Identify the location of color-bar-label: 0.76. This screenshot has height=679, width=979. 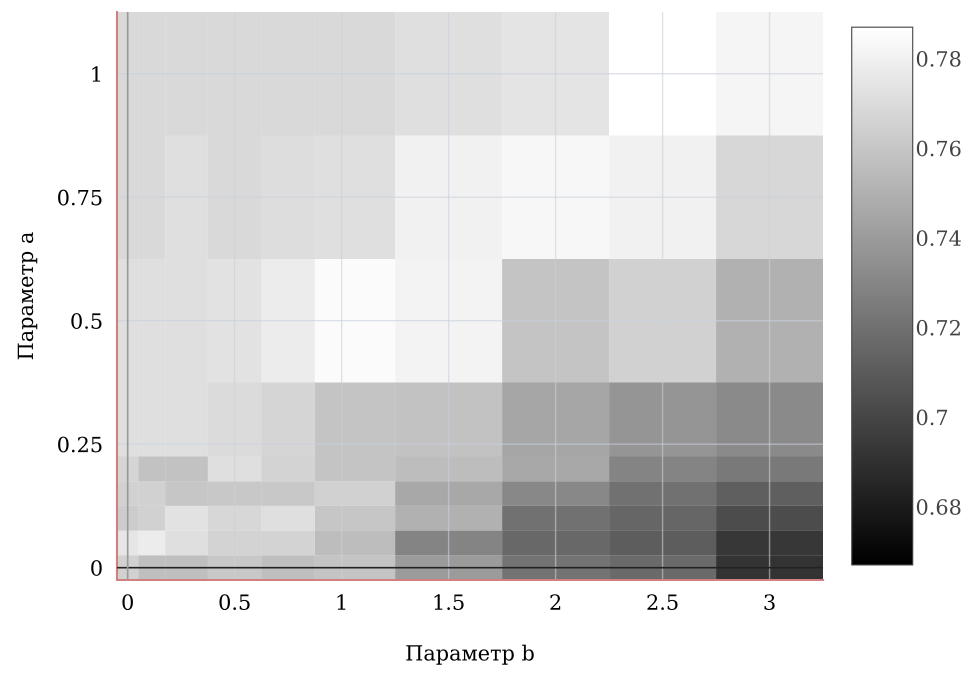
(938, 148).